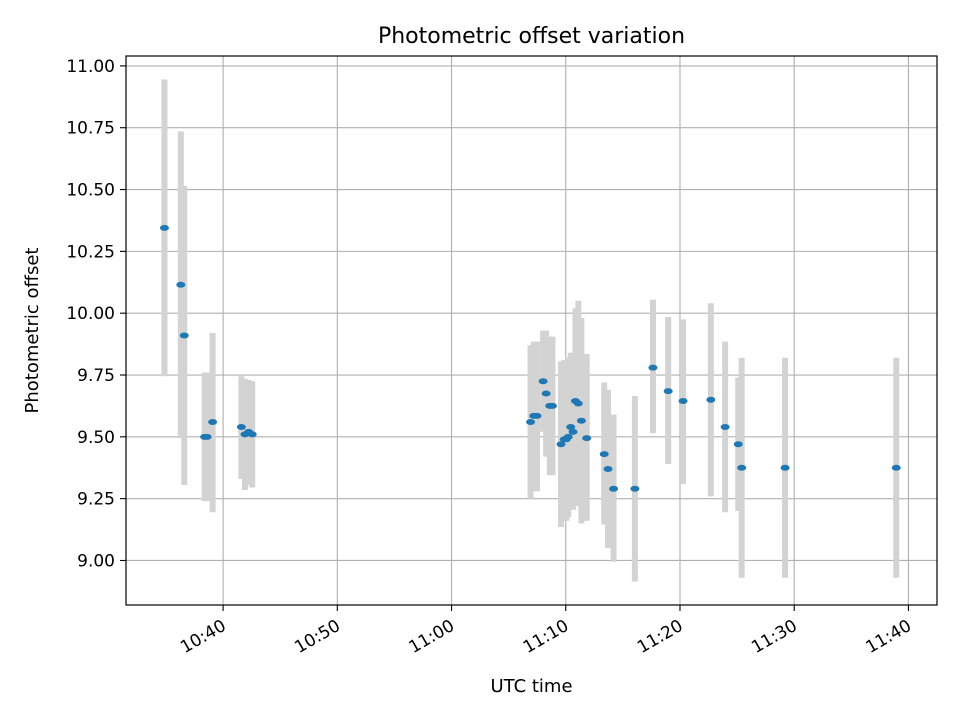 This screenshot has width=960, height=720. What do you see at coordinates (90, 67) in the screenshot?
I see `y-tick-label: 11.00` at bounding box center [90, 67].